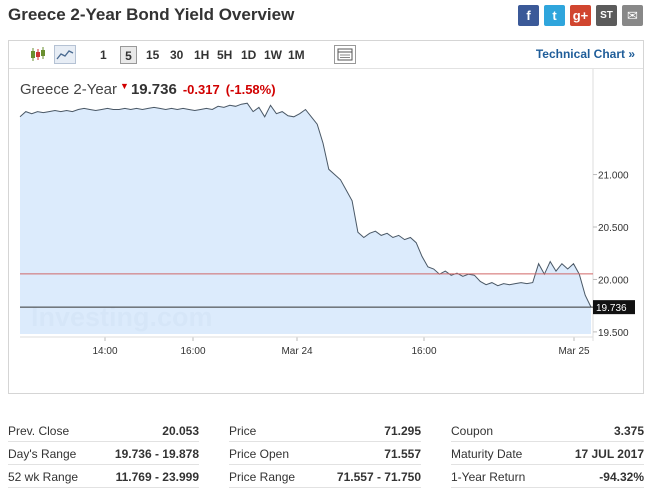 This screenshot has width=652, height=496. What do you see at coordinates (547, 477) in the screenshot?
I see `stat-1yr-return: 1-Year Return -94.32%` at bounding box center [547, 477].